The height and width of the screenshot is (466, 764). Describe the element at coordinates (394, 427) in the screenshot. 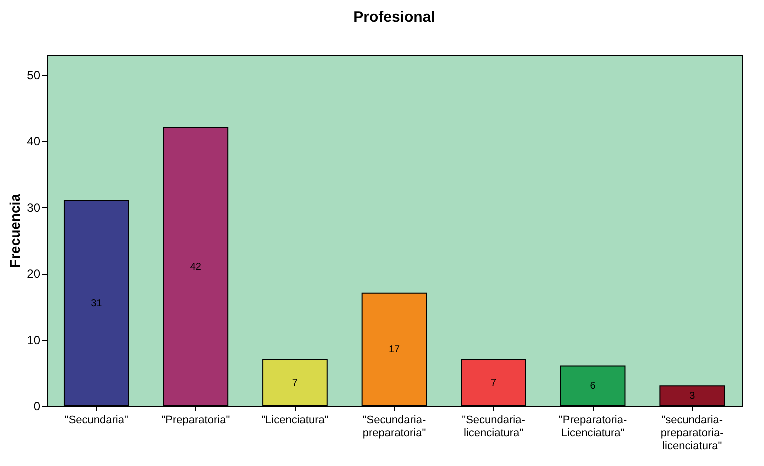

I see `x-tick-label: "Secundaria-preparatoria"` at that location.